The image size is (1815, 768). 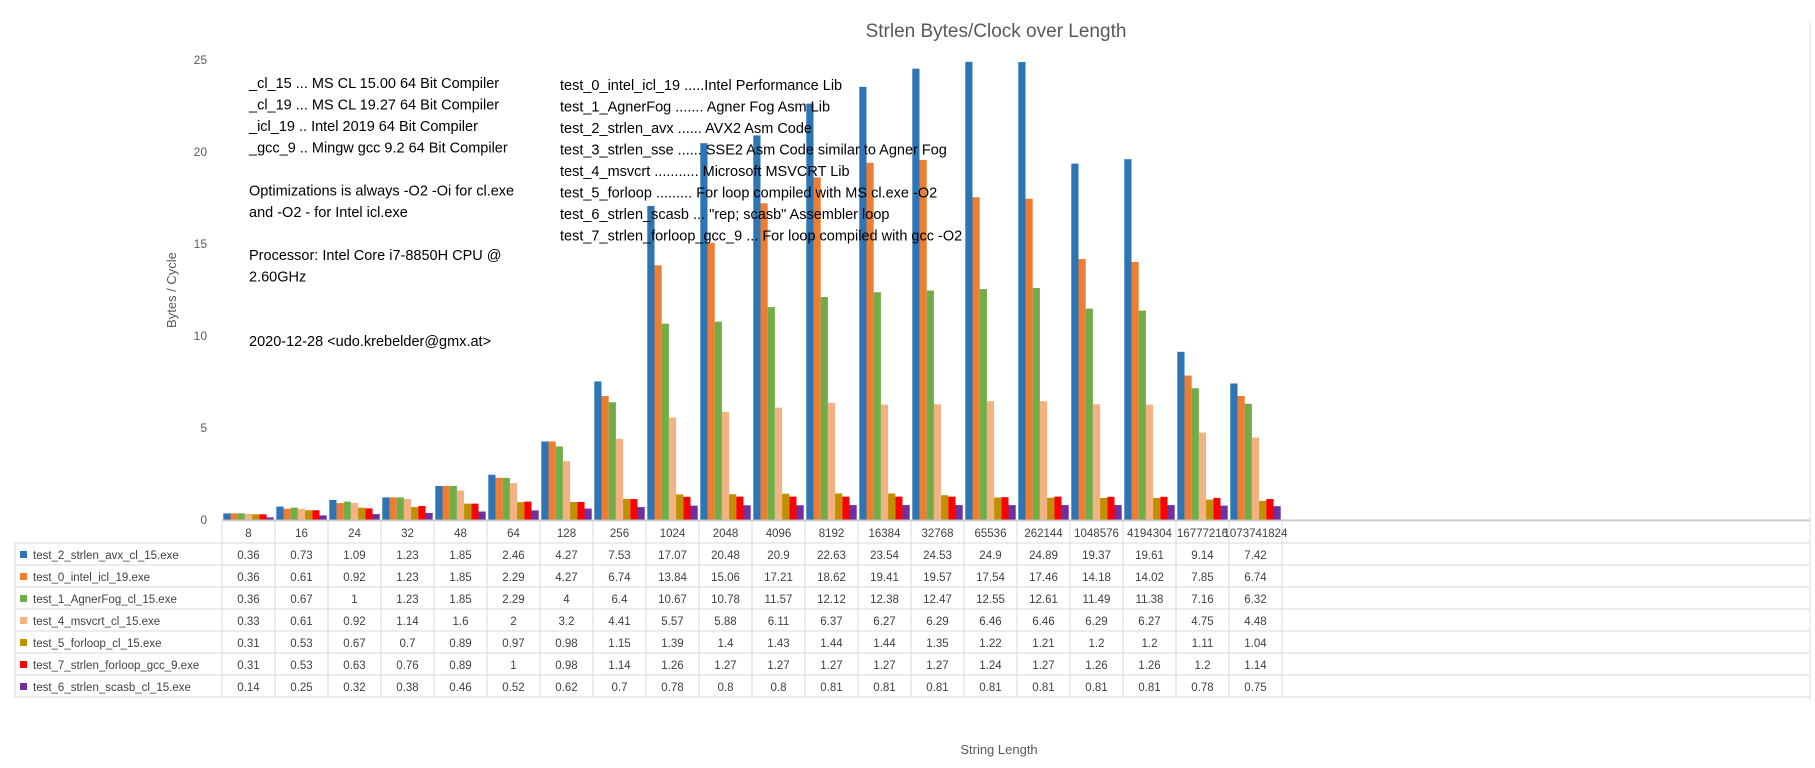 What do you see at coordinates (778, 556) in the screenshot?
I see `data-label: 20.9` at bounding box center [778, 556].